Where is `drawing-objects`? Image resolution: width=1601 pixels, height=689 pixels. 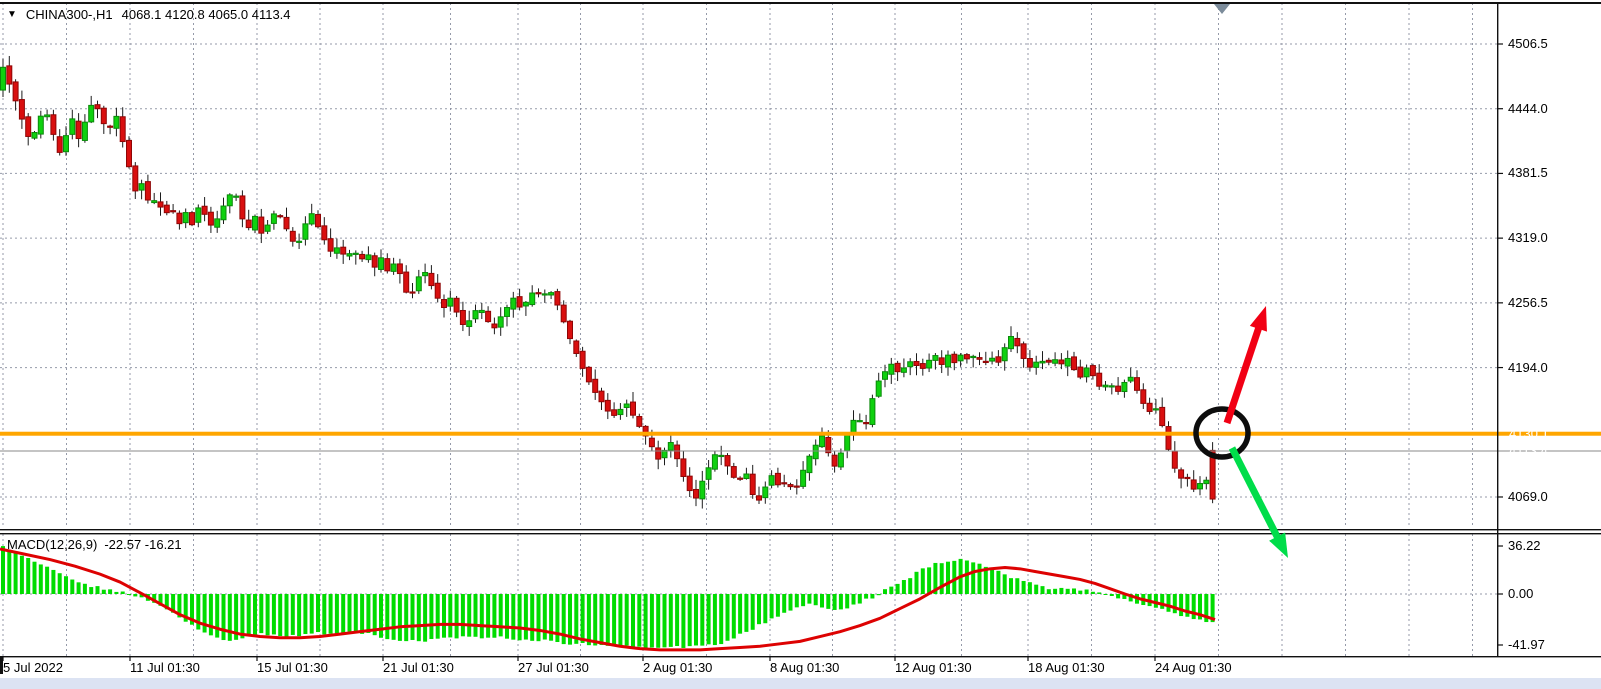
drawing-objects is located at coordinates (1240, 432).